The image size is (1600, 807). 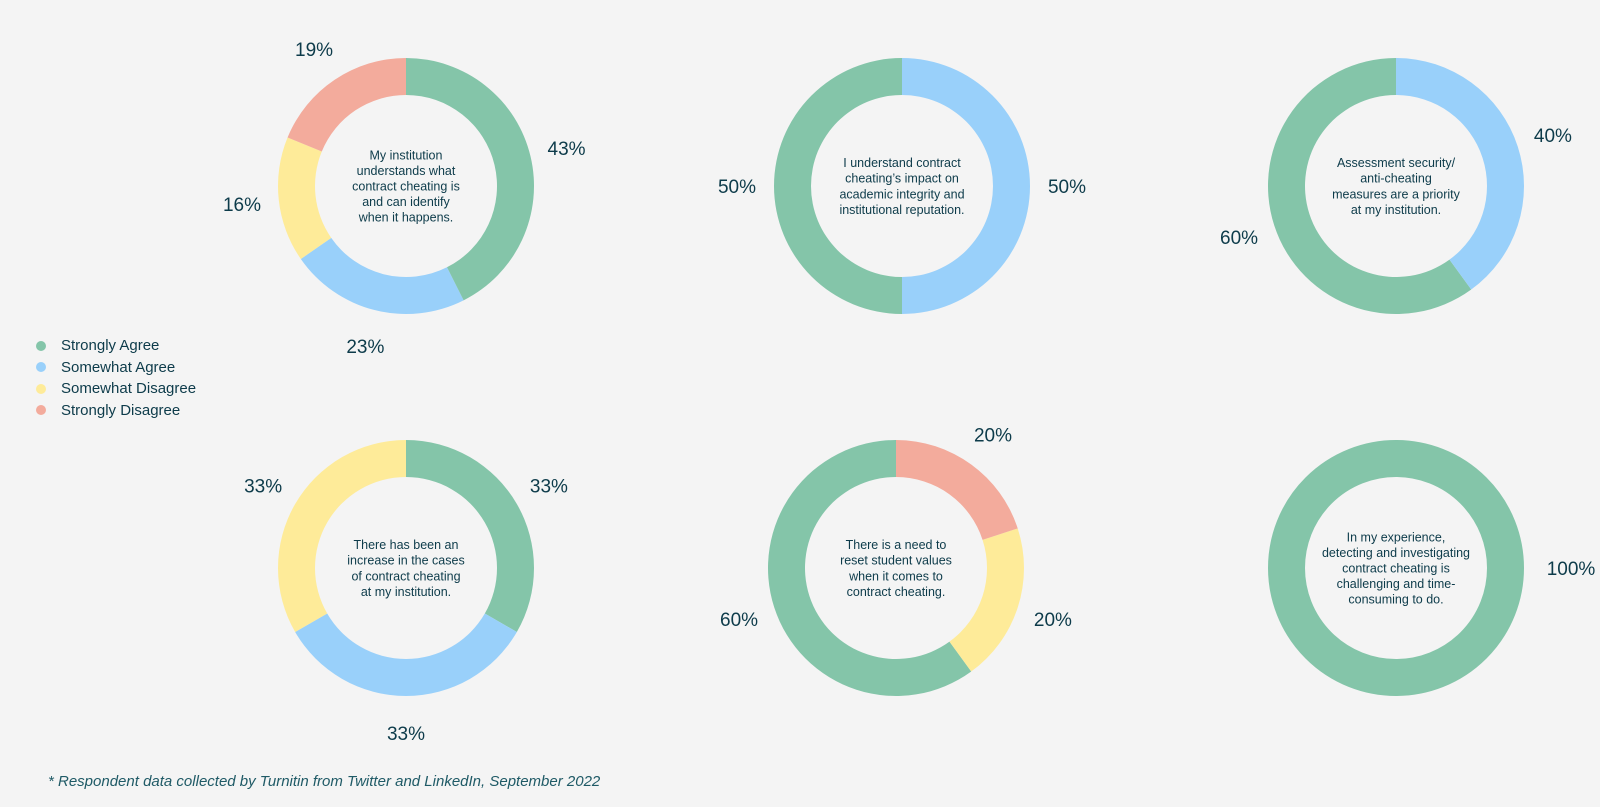 I want to click on slice-value-label: 23%, so click(x=365, y=347).